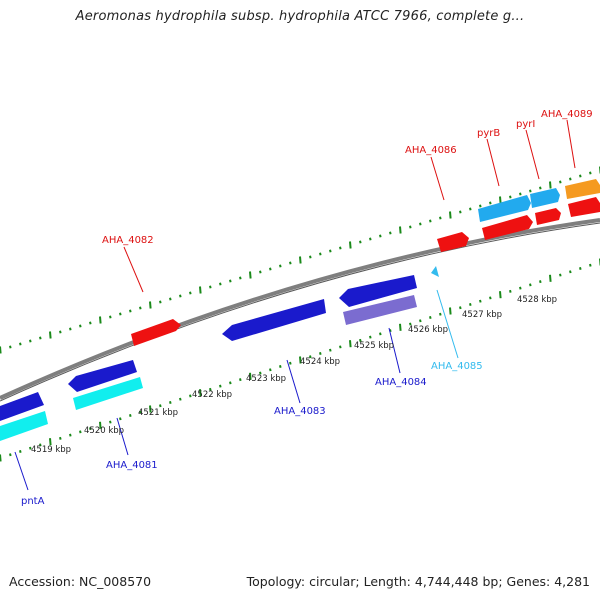 This screenshot has height=600, width=600. What do you see at coordinates (482, 315) in the screenshot?
I see `kbp-label: 4527 kbp` at bounding box center [482, 315].